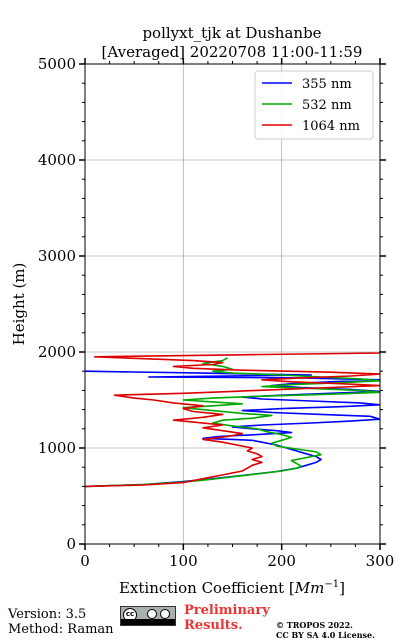 Image resolution: width=400 pixels, height=640 pixels. I want to click on series-line-355-nm, so click(232, 429).